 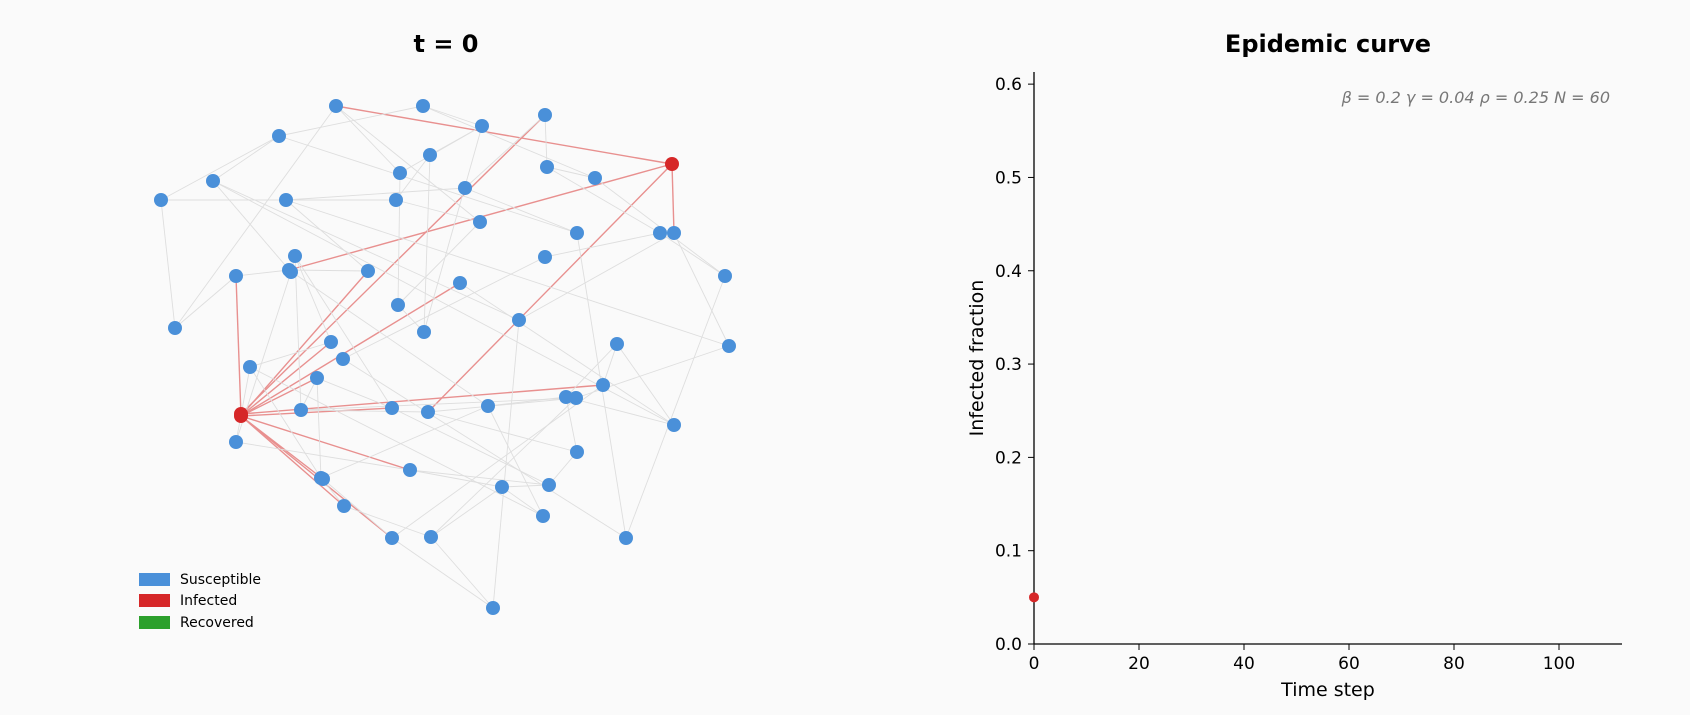 I want to click on network-node-infected, so click(x=672, y=164).